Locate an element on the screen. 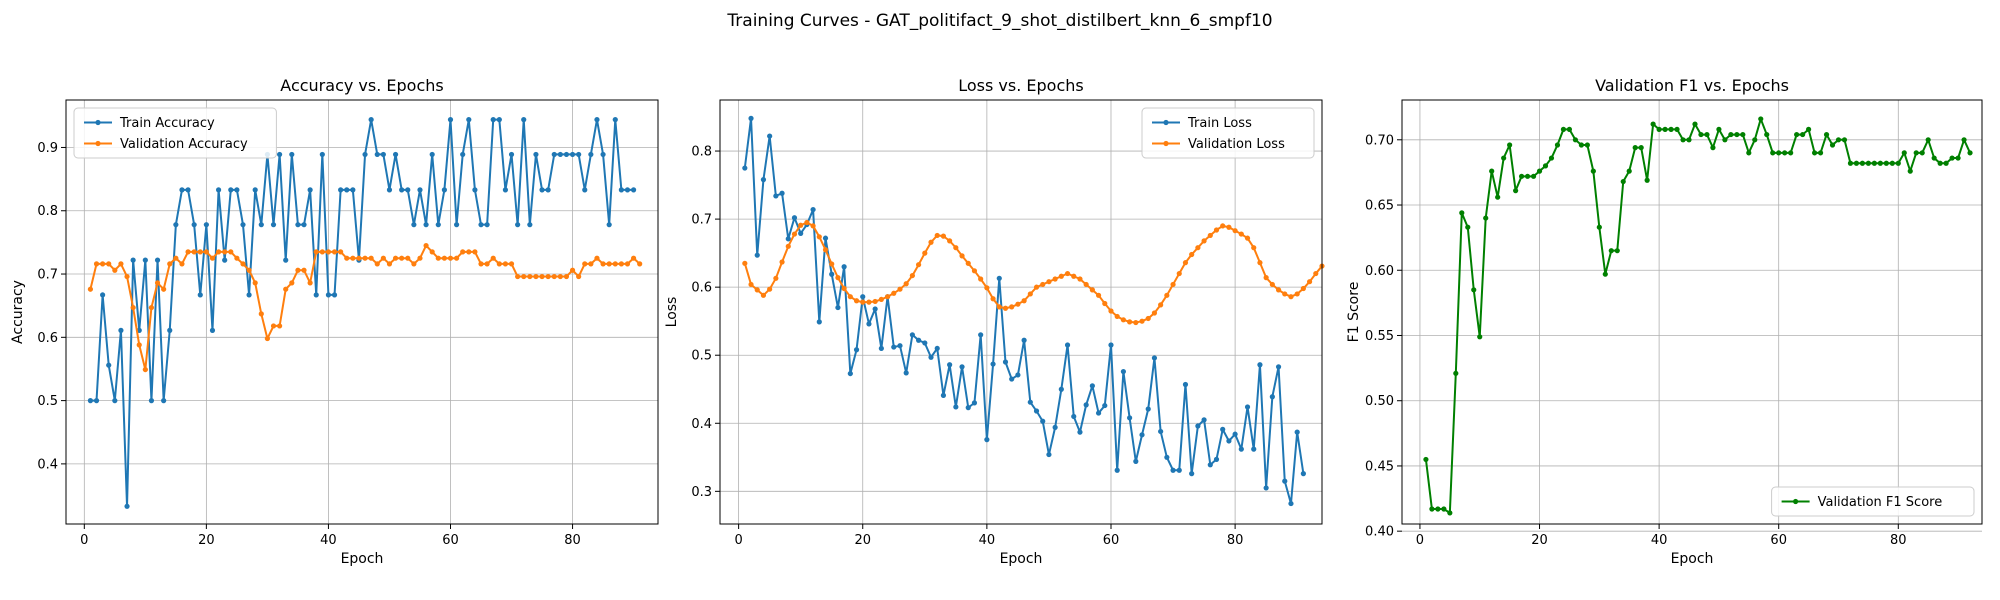 The width and height of the screenshot is (2000, 600). f1-x-axis-label: Epoch is located at coordinates (1692, 559).